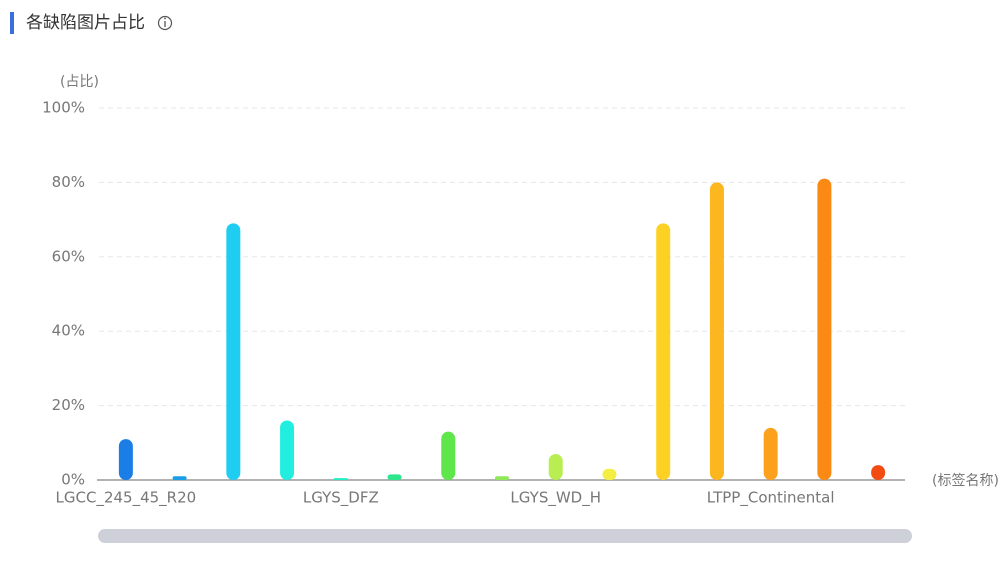 The height and width of the screenshot is (563, 1003). What do you see at coordinates (68, 182) in the screenshot?
I see `y-tick-label: 80%` at bounding box center [68, 182].